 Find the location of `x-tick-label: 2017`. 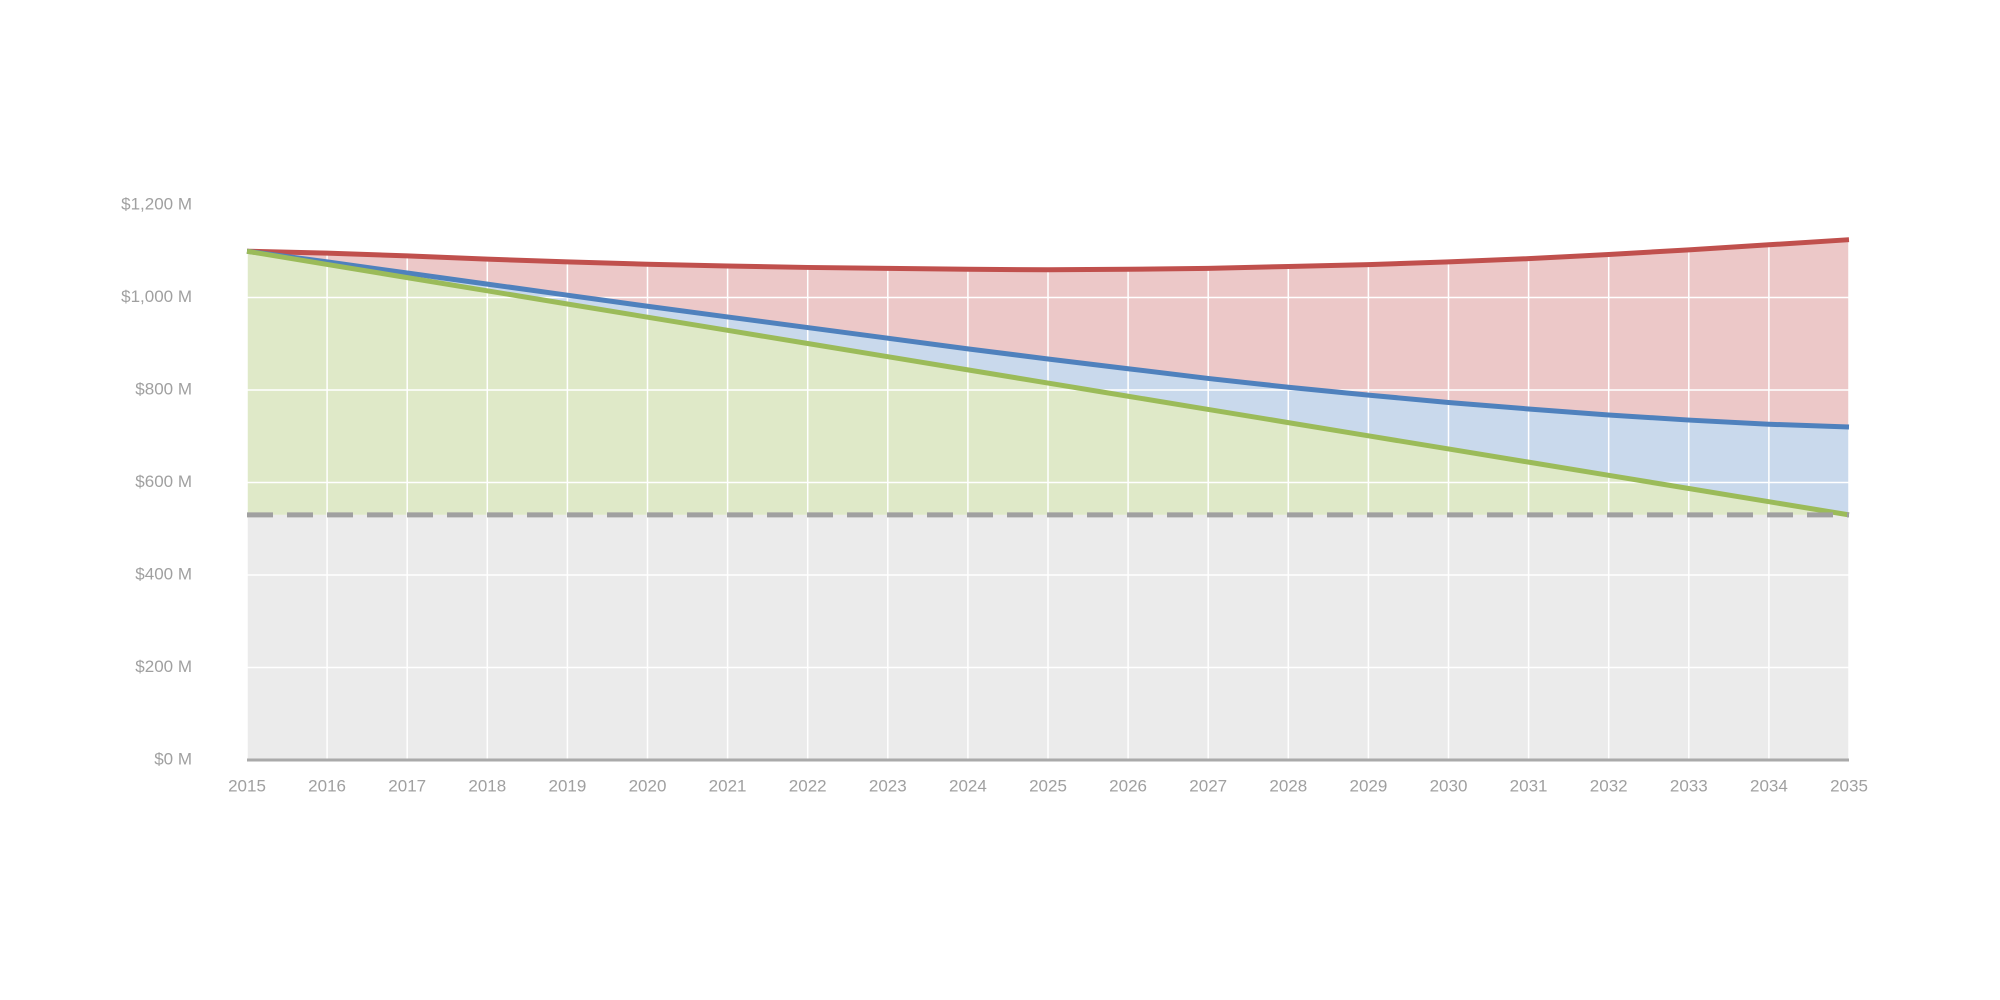

x-tick-label: 2017 is located at coordinates (407, 785).